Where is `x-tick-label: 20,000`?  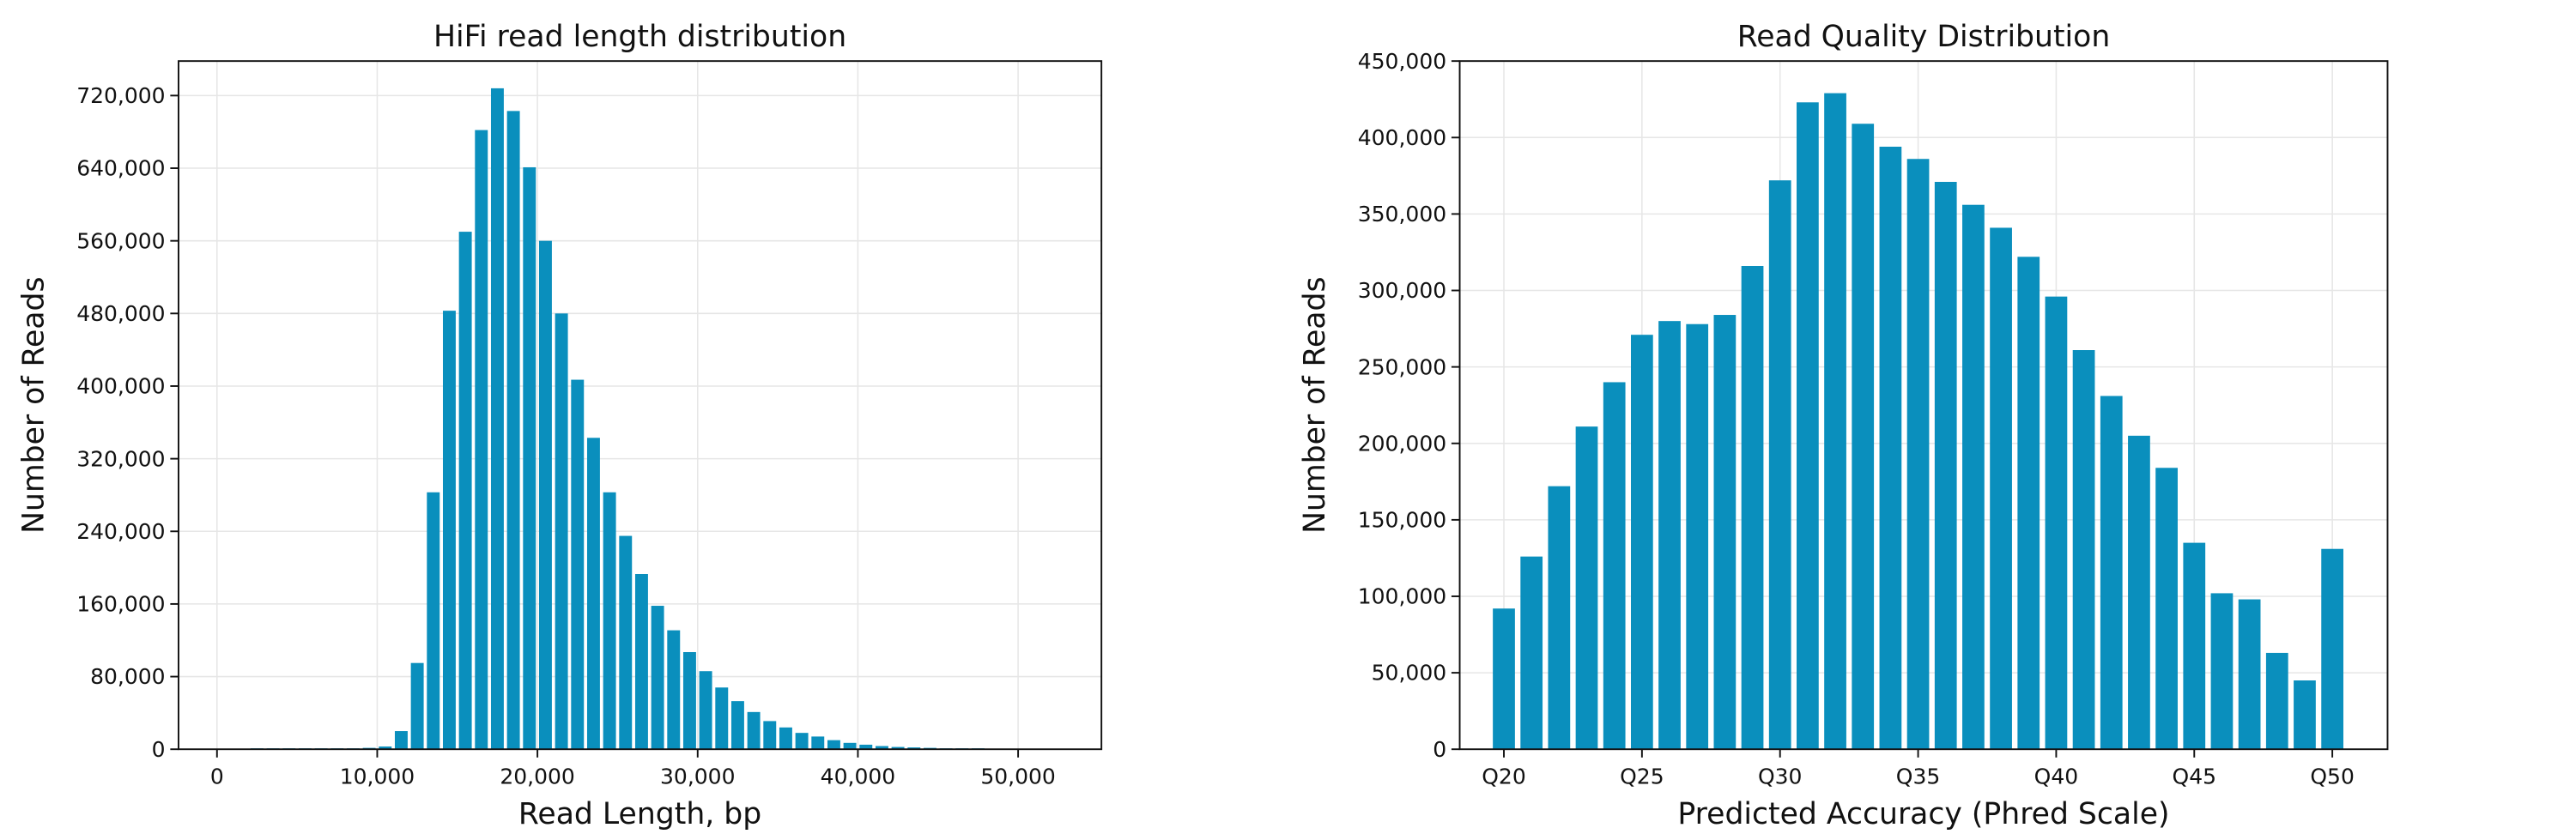
x-tick-label: 20,000 is located at coordinates (537, 777).